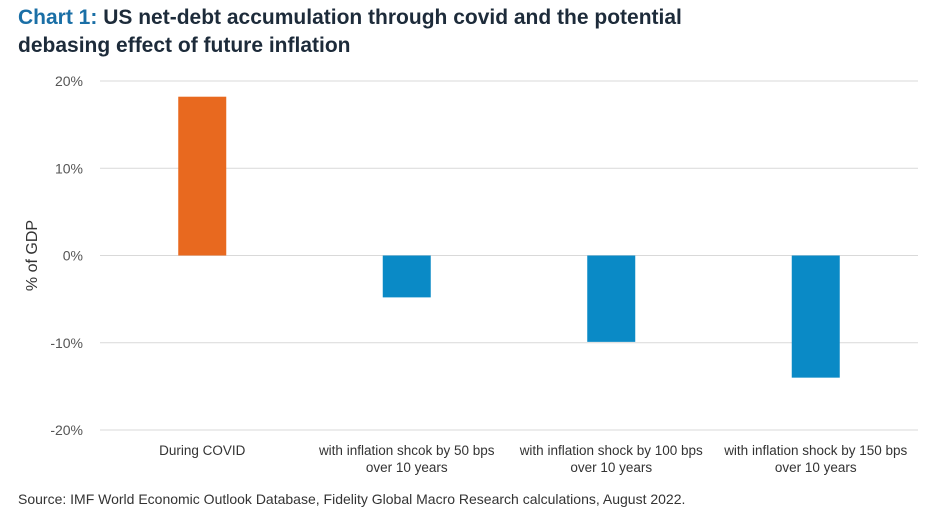 The width and height of the screenshot is (940, 527). I want to click on y-tick-label: -20%, so click(66, 430).